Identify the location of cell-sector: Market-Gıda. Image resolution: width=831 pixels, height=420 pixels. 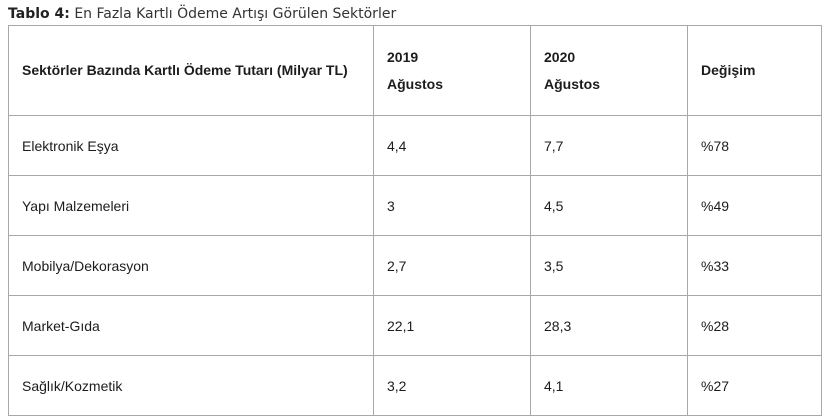
(191, 325).